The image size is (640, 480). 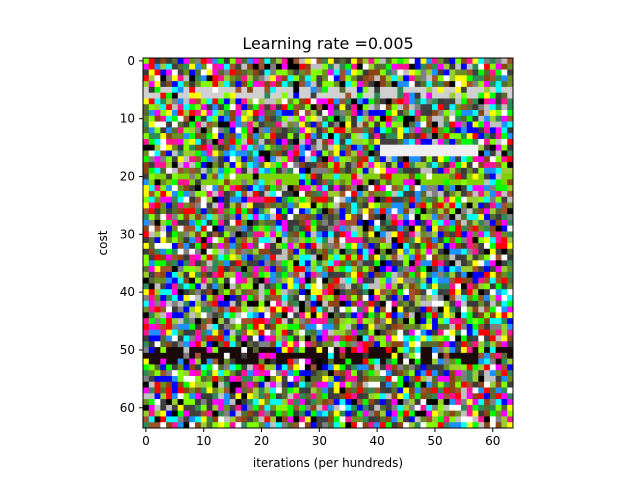 I want to click on y-axis-label: cost, so click(x=103, y=242).